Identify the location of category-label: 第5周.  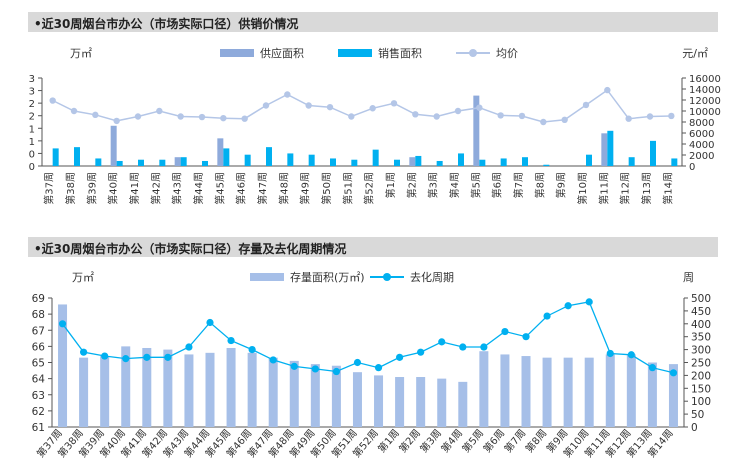
(475, 185).